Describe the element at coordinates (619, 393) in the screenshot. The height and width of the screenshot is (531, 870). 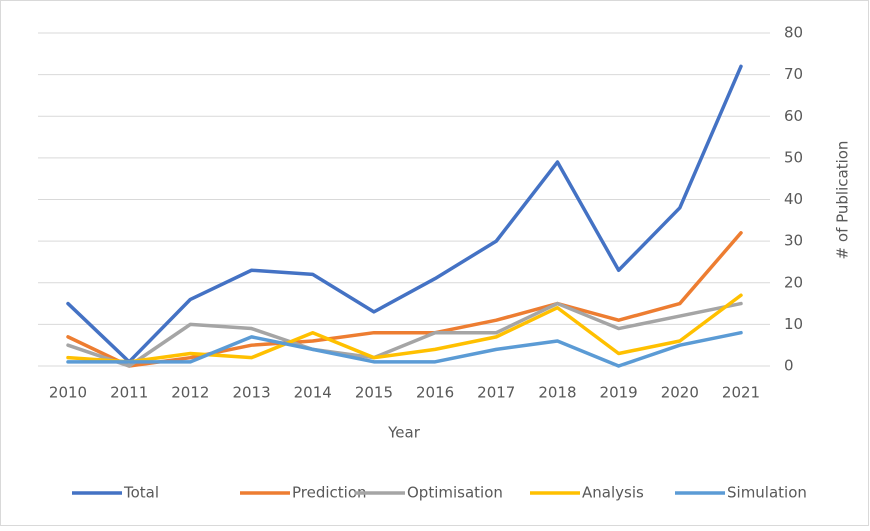
I see `x-tick-label: 2019` at that location.